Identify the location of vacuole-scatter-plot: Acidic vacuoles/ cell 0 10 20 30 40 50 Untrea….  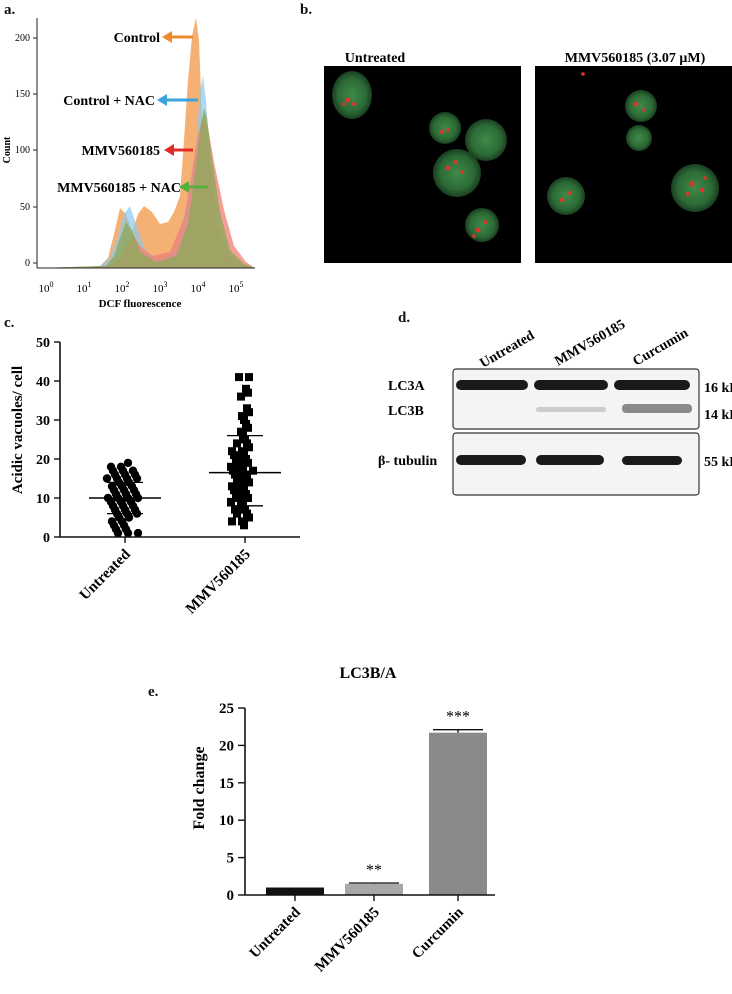
(155, 476).